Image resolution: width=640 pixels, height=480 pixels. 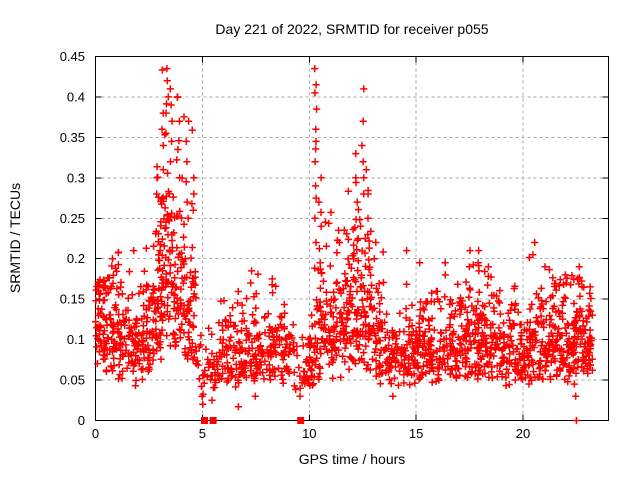 What do you see at coordinates (72, 380) in the screenshot?
I see `y-tick-label: 0.05` at bounding box center [72, 380].